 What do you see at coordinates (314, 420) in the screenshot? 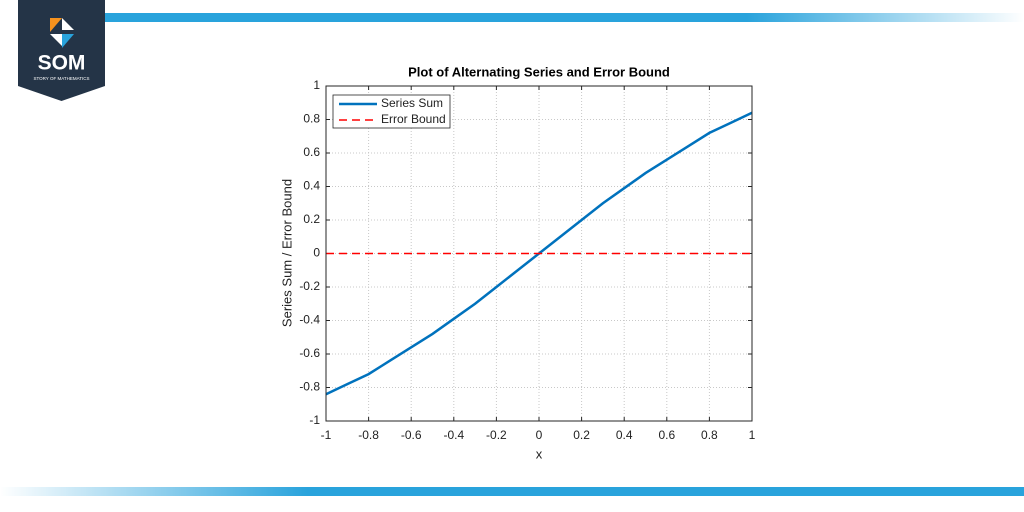
I see `y-tick-label: -1` at bounding box center [314, 420].